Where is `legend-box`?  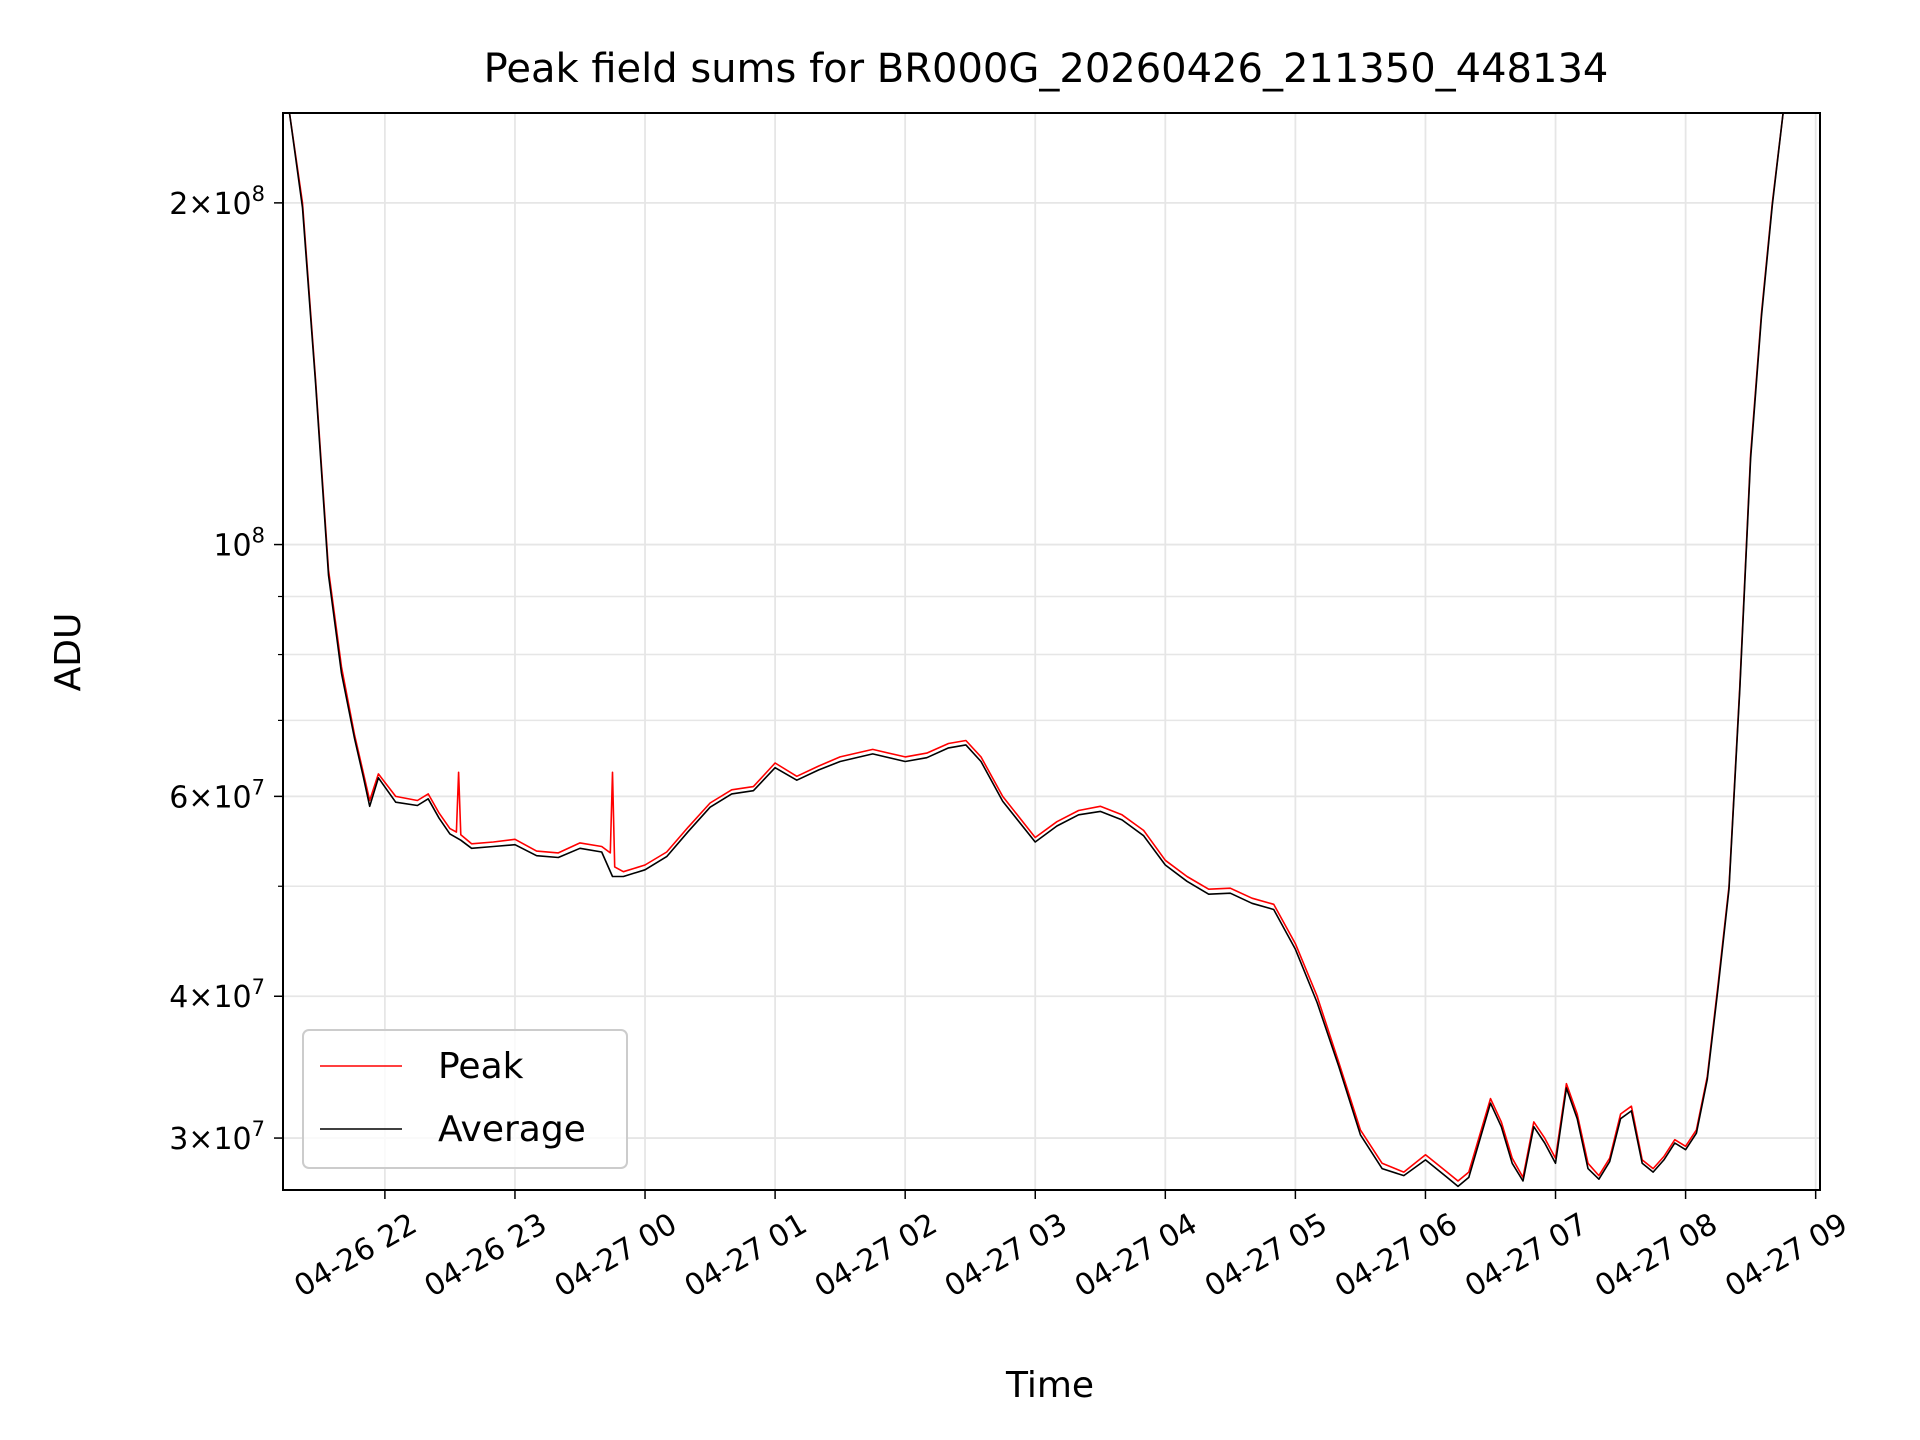
legend-box is located at coordinates (465, 1099).